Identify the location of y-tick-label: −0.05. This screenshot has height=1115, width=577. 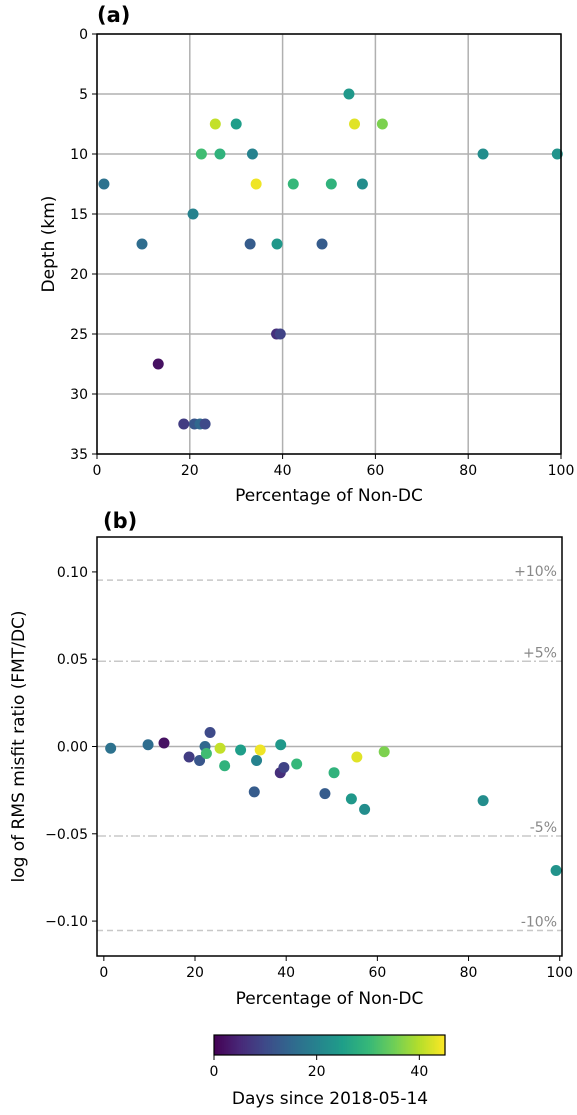
(66, 835).